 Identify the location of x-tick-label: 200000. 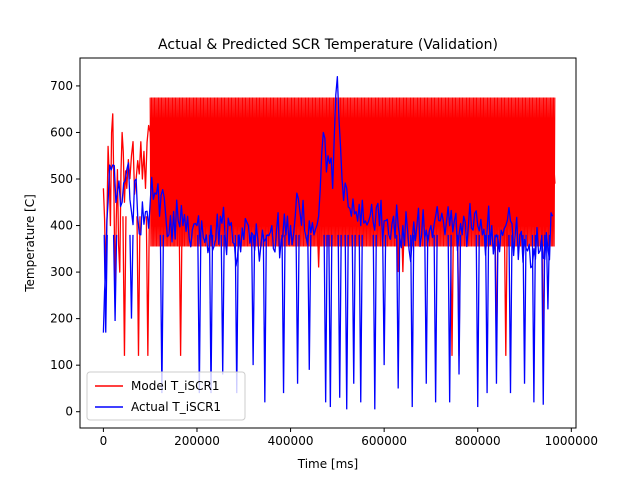
(197, 441).